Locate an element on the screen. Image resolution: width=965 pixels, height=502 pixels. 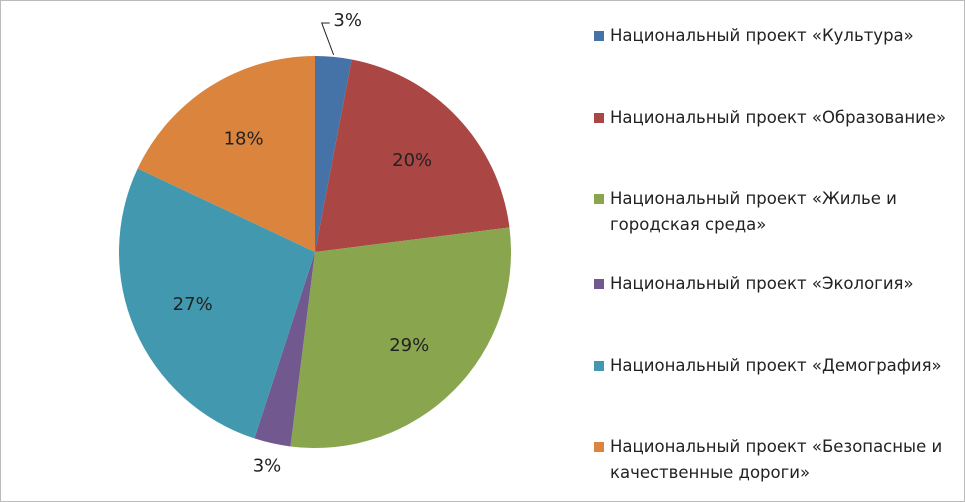
legend-label: Национальный проект «Культура» is located at coordinates (762, 35).